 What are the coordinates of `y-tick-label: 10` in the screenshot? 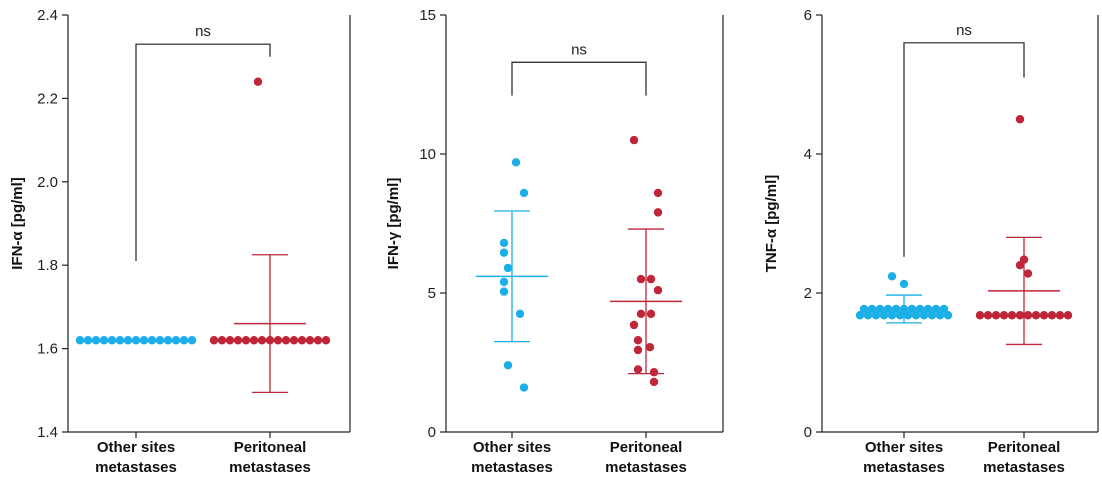 It's located at (427, 154).